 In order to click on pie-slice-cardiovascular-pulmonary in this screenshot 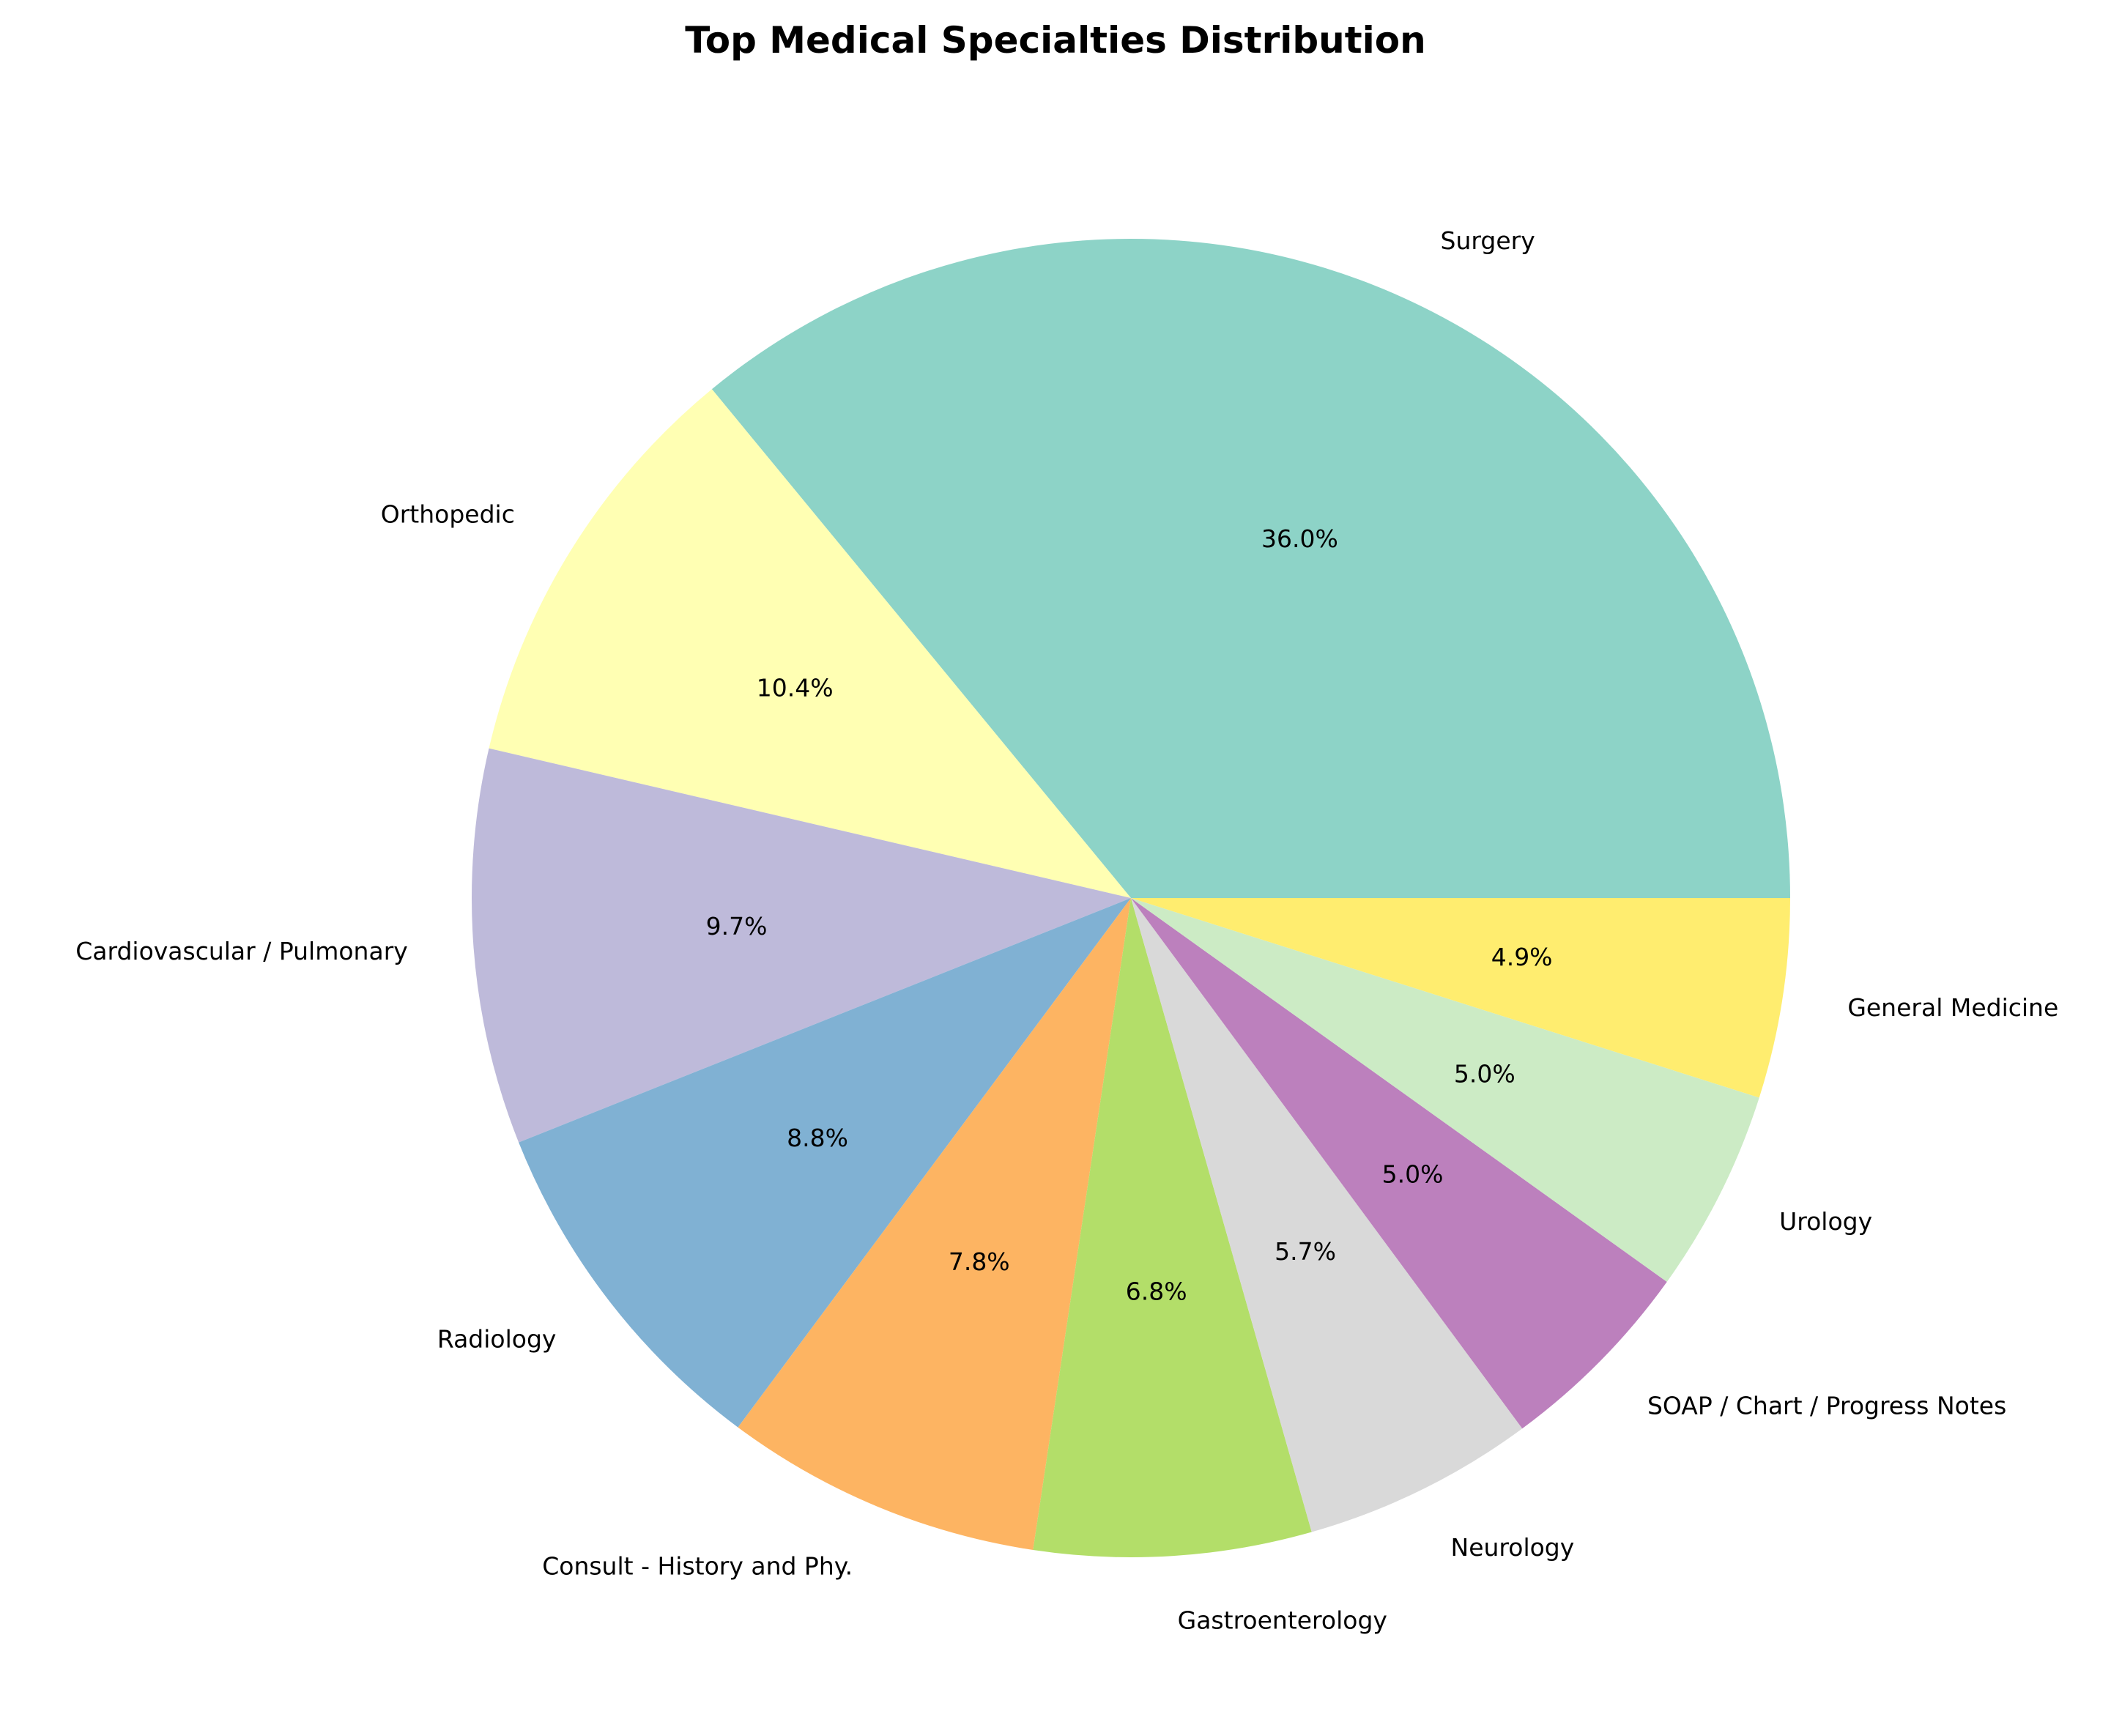, I will do `click(801, 946)`.